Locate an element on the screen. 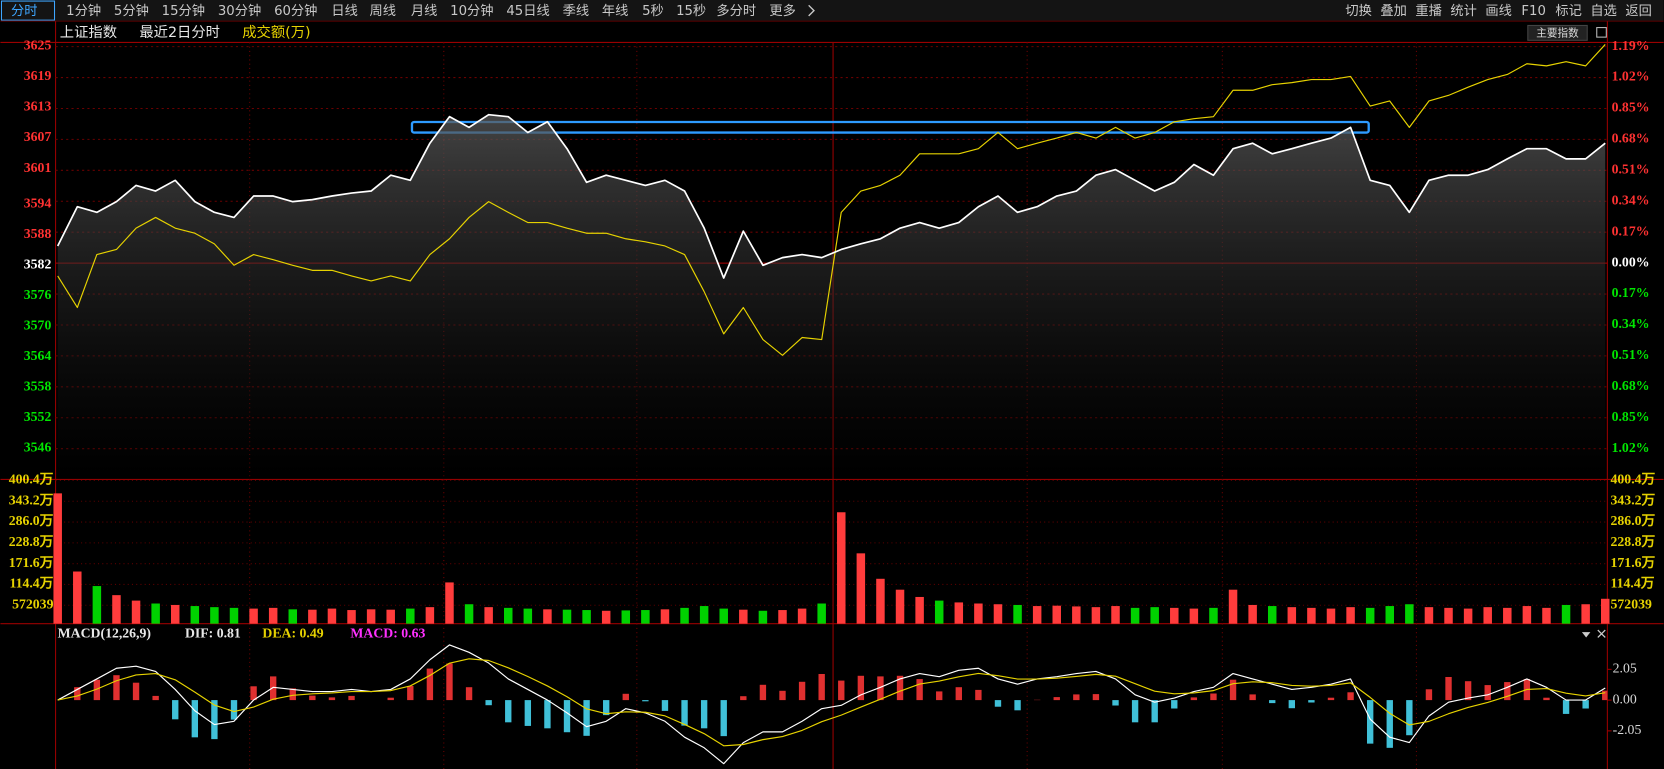  toolbar-tab: 10分钟 is located at coordinates (471, 10).